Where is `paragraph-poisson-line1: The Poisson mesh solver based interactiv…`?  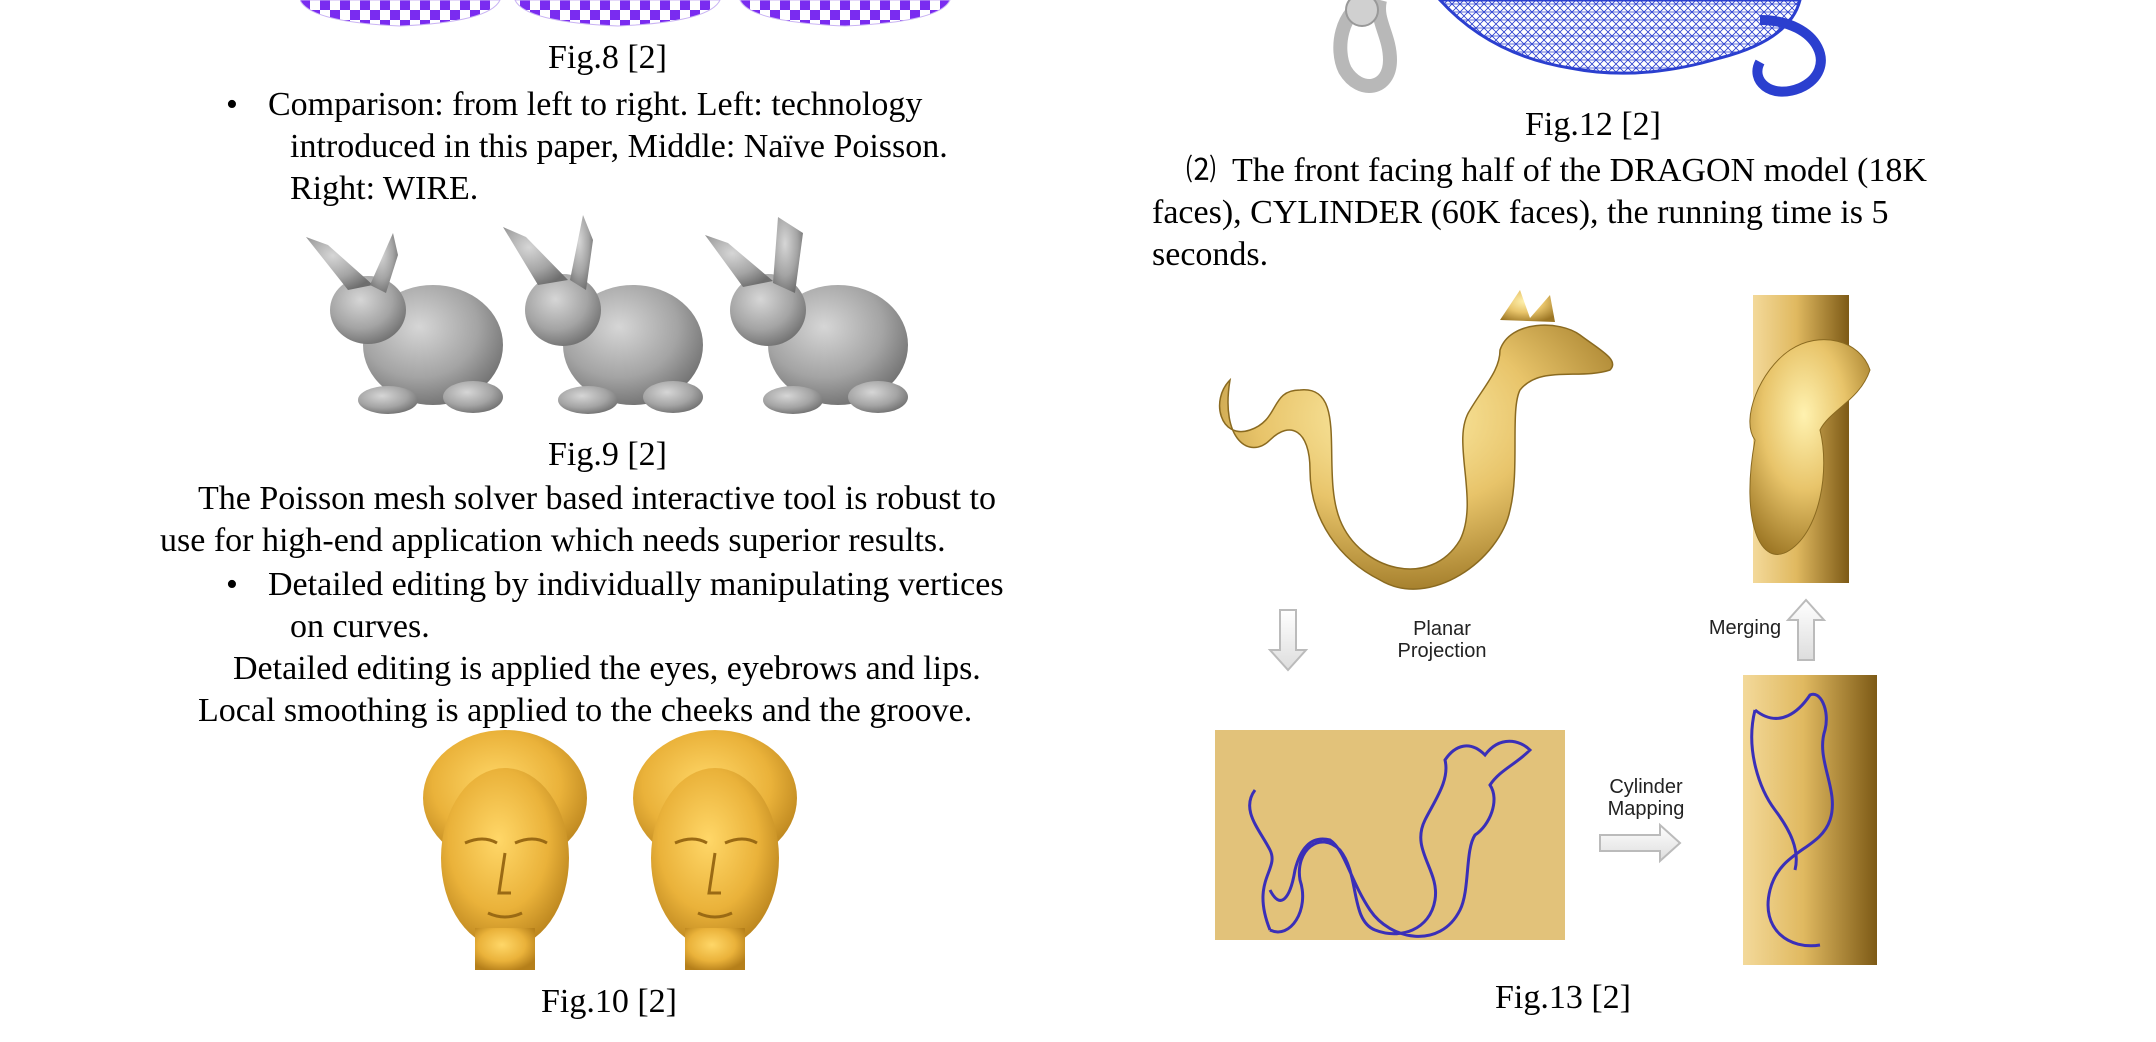
paragraph-poisson-line1: The Poisson mesh solver based interactiv… is located at coordinates (597, 498).